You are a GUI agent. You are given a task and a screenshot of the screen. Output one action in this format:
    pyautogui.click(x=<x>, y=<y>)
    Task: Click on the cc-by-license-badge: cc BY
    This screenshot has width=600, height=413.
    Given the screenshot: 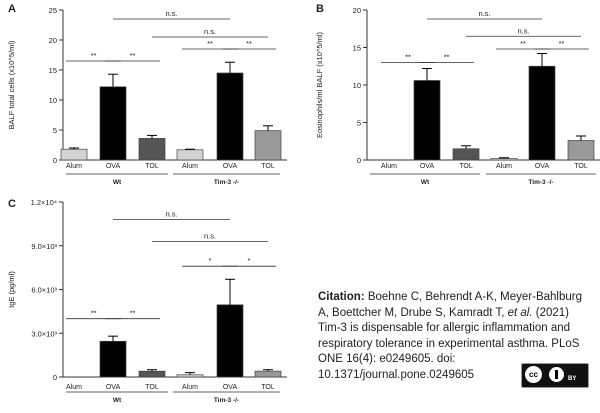 What is the action you would take?
    pyautogui.click(x=555, y=375)
    